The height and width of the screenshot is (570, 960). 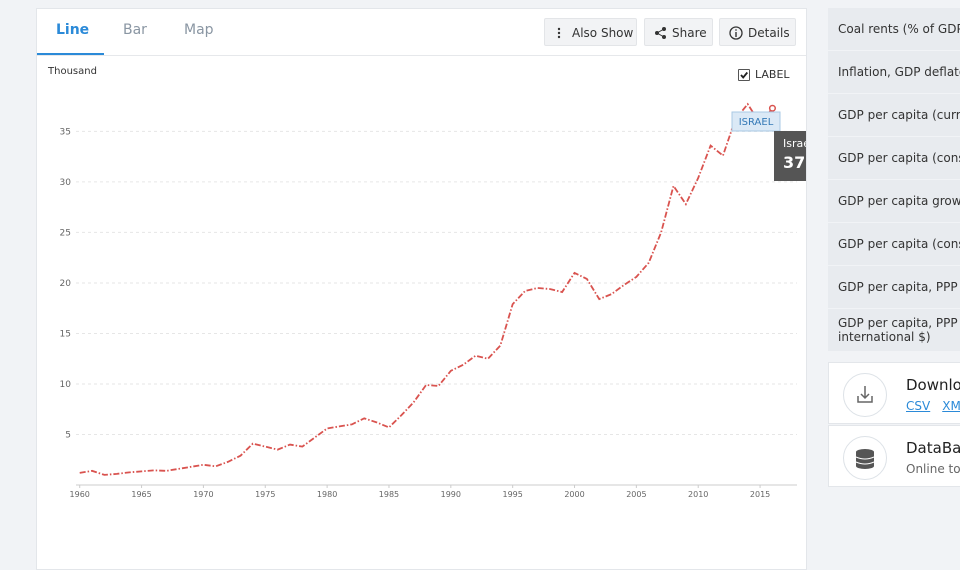 What do you see at coordinates (66, 284) in the screenshot?
I see `y-tick-label: 20` at bounding box center [66, 284].